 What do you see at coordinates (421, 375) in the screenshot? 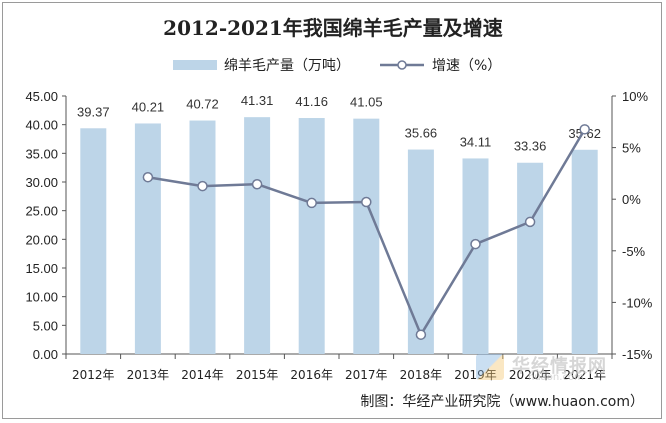
I see `x-tick-label: 2018年` at bounding box center [421, 375].